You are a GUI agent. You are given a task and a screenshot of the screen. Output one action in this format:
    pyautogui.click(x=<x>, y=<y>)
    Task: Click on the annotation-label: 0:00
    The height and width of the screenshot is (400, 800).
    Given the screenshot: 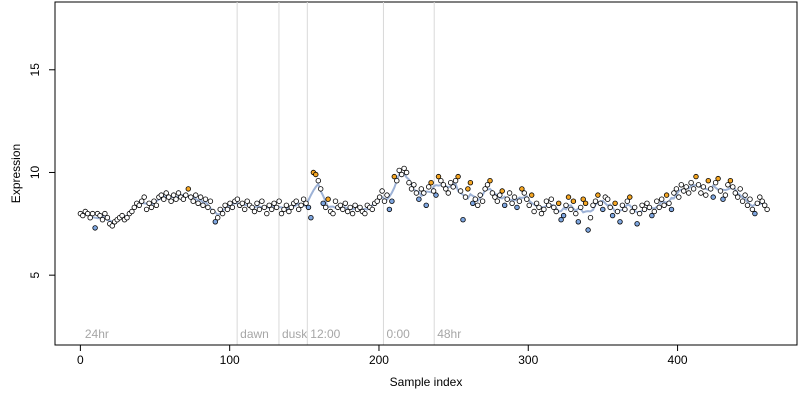 What is the action you would take?
    pyautogui.click(x=398, y=334)
    